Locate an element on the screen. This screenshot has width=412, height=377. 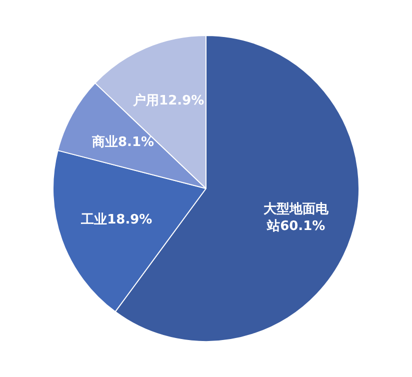
slice-label: 户用12.9% is located at coordinates (168, 100).